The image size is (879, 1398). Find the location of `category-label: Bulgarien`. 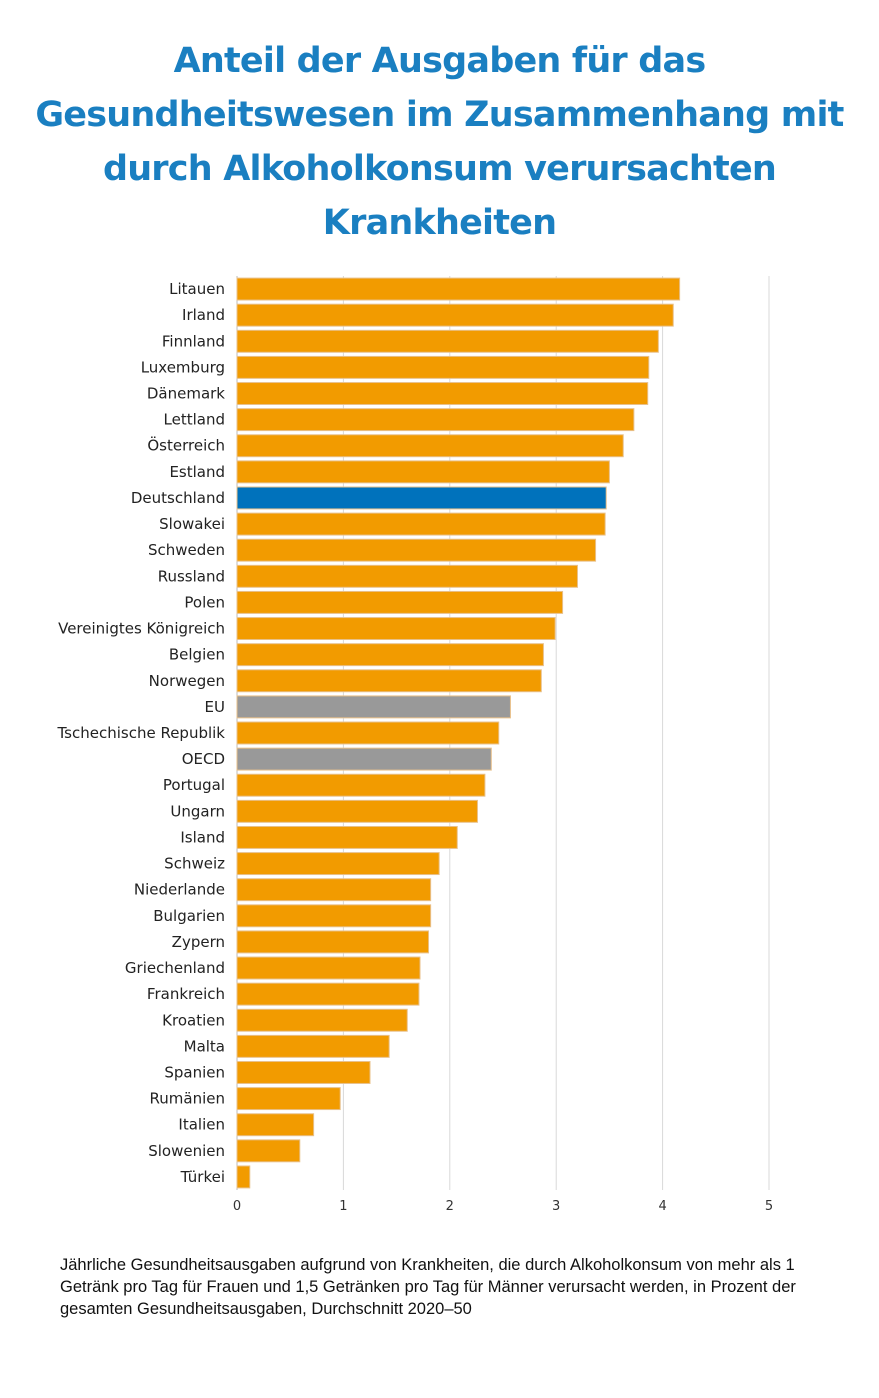

category-label: Bulgarien is located at coordinates (189, 916).